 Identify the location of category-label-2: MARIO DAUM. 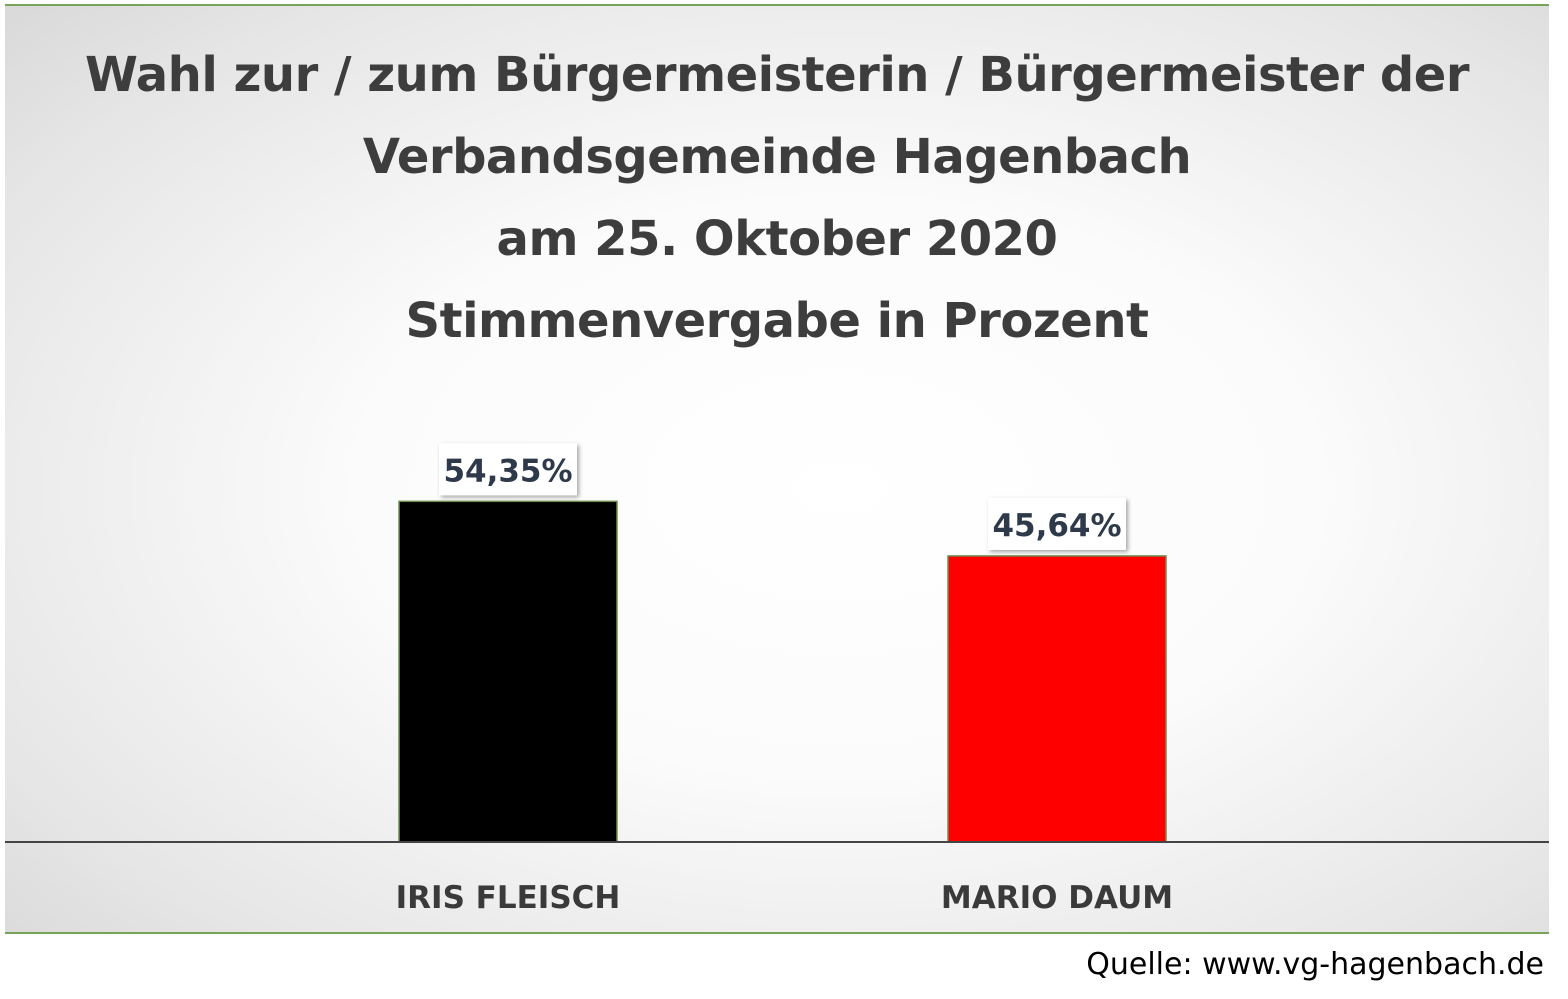
(1057, 898).